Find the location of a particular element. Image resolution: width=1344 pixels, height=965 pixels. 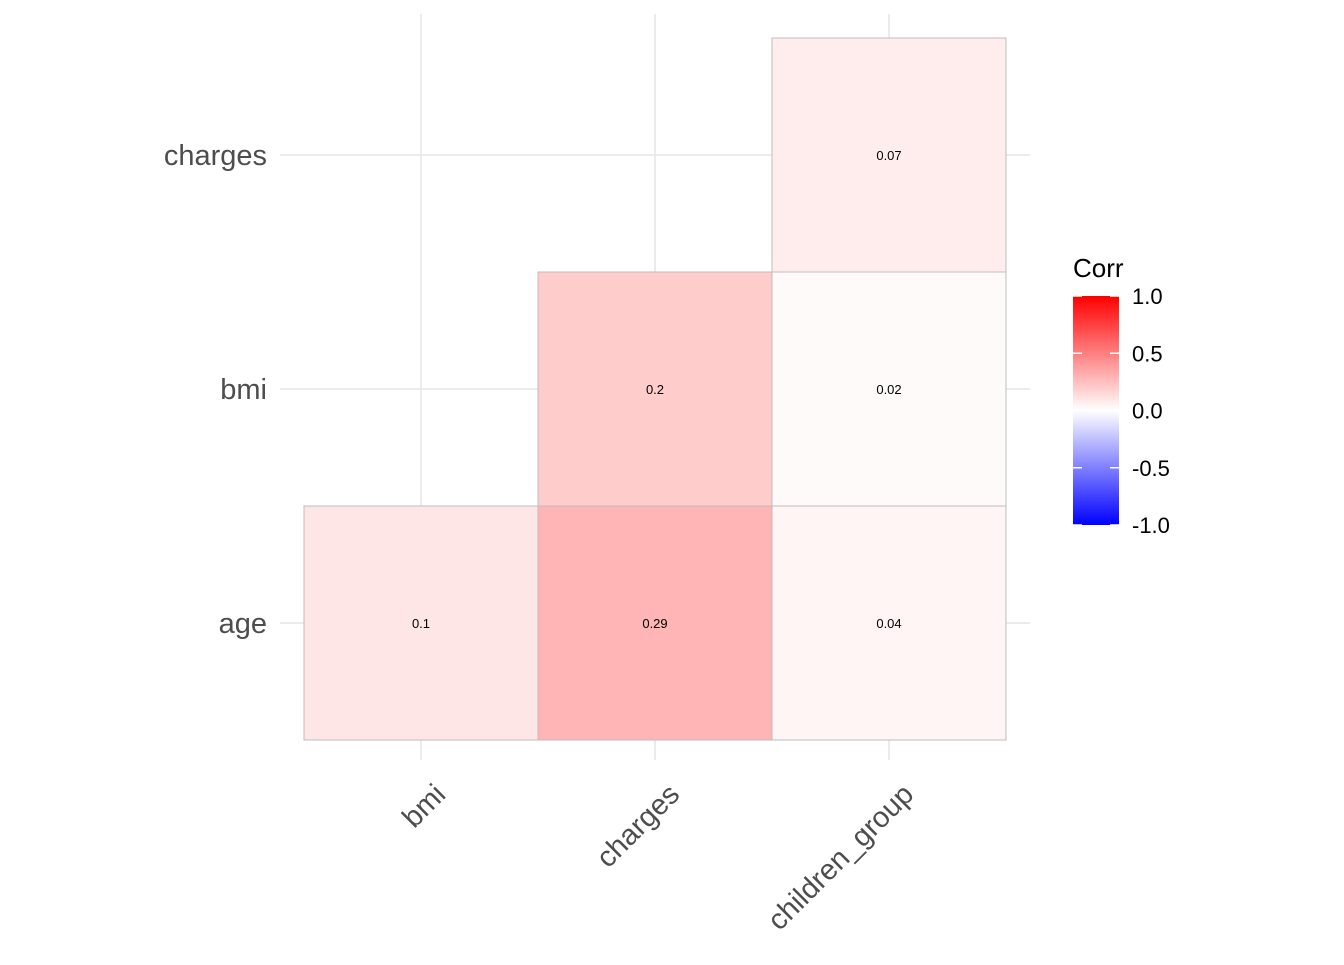

cell-label-age-children_group: 0.04 is located at coordinates (888, 623).